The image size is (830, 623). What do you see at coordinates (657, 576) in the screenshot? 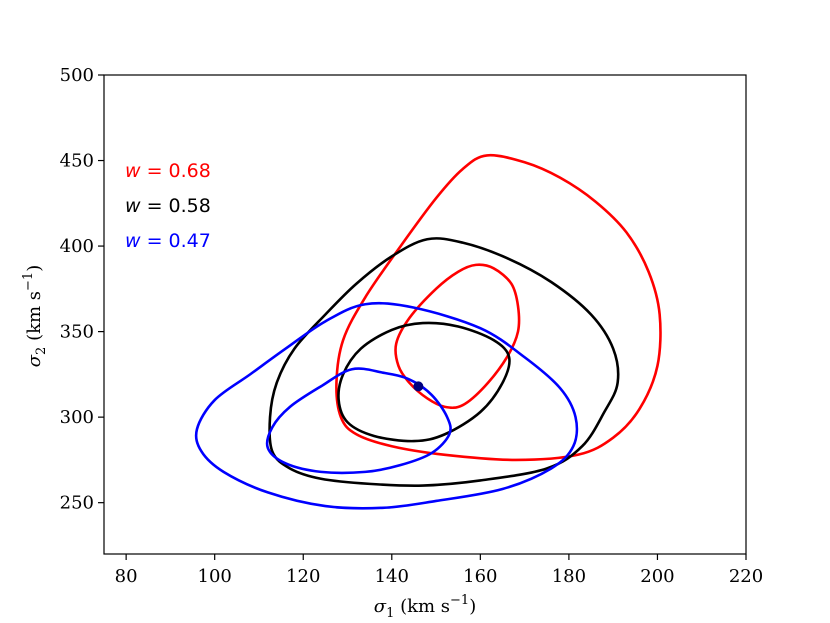
I see `x-tick-label: 200` at bounding box center [657, 576].